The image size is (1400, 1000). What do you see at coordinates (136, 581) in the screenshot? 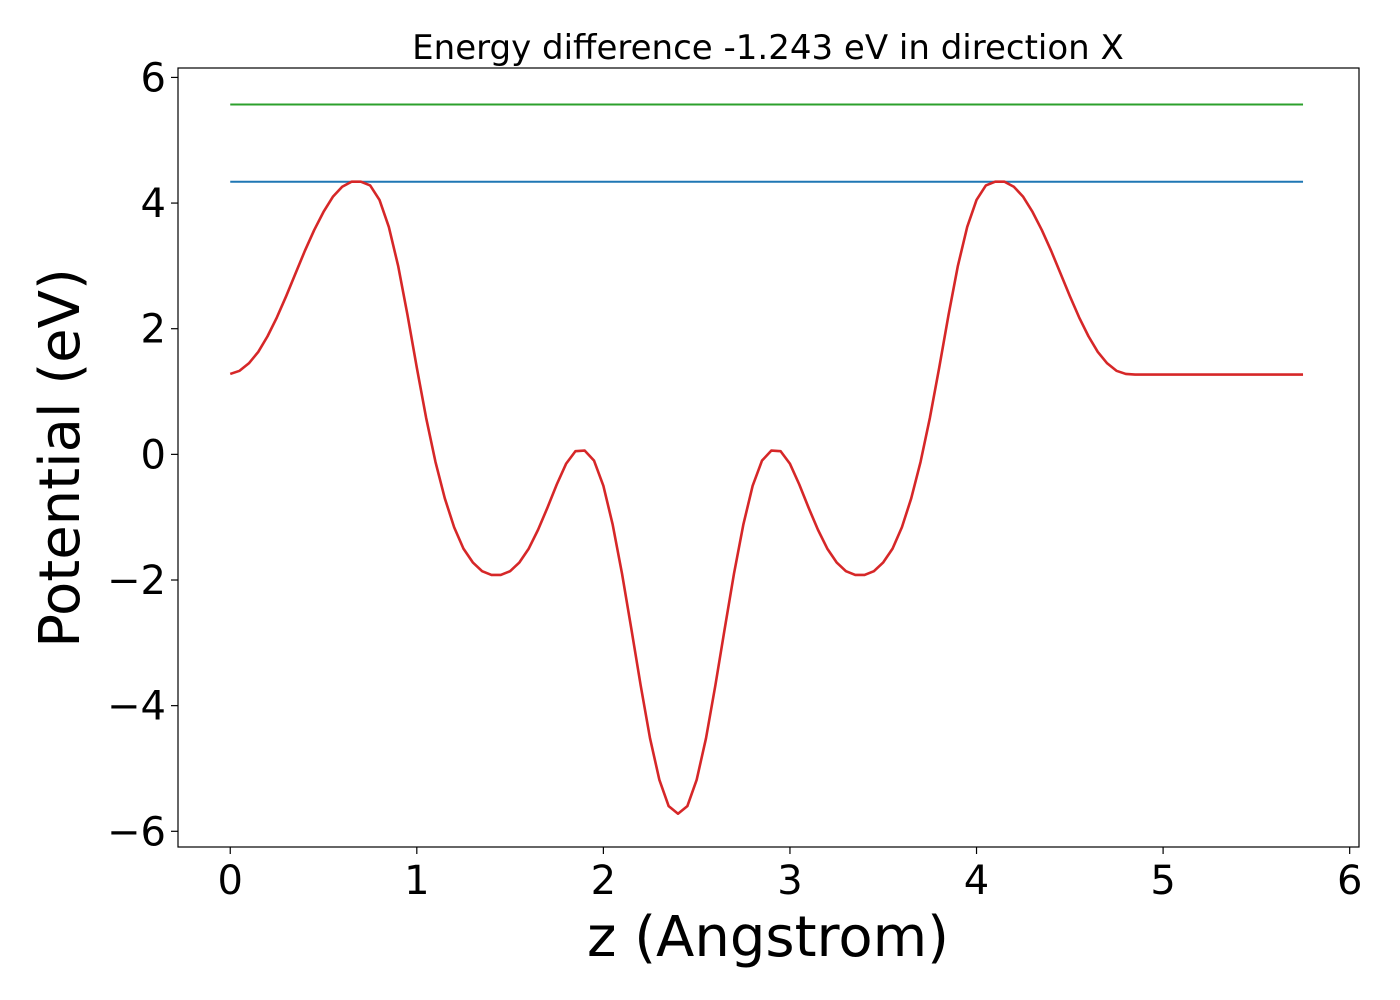
I see `y-tick-label: −2` at bounding box center [136, 581].